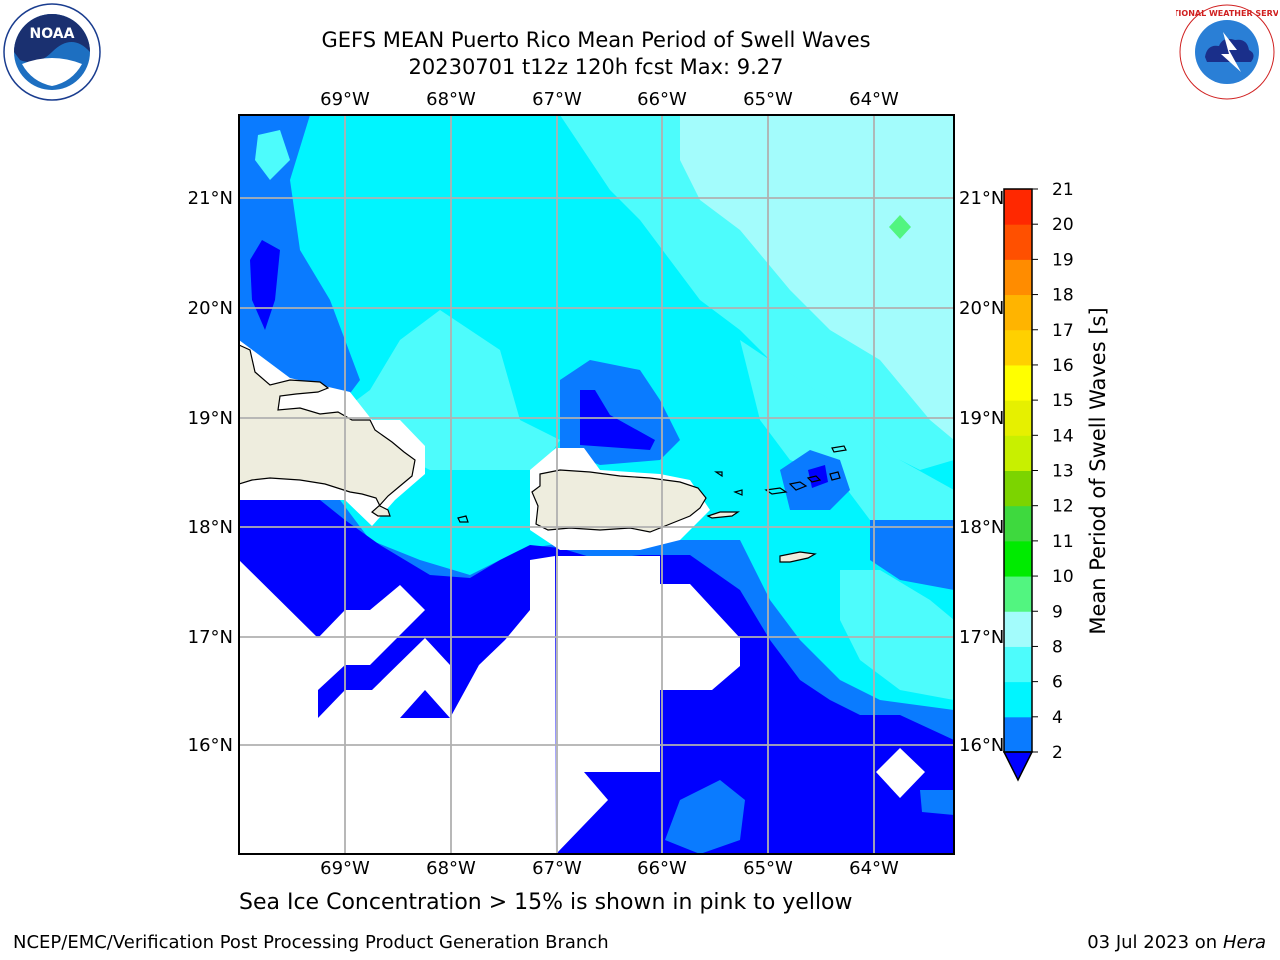  Describe the element at coordinates (451, 868) in the screenshot. I see `lon-label-bottom: 68°W` at that location.